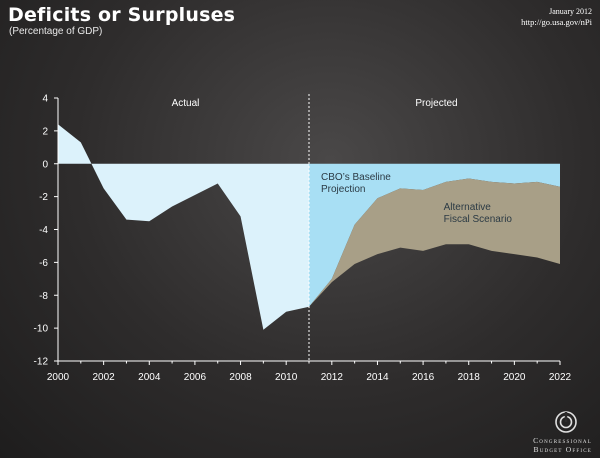  I want to click on region-label-actual: Actual, so click(186, 103).